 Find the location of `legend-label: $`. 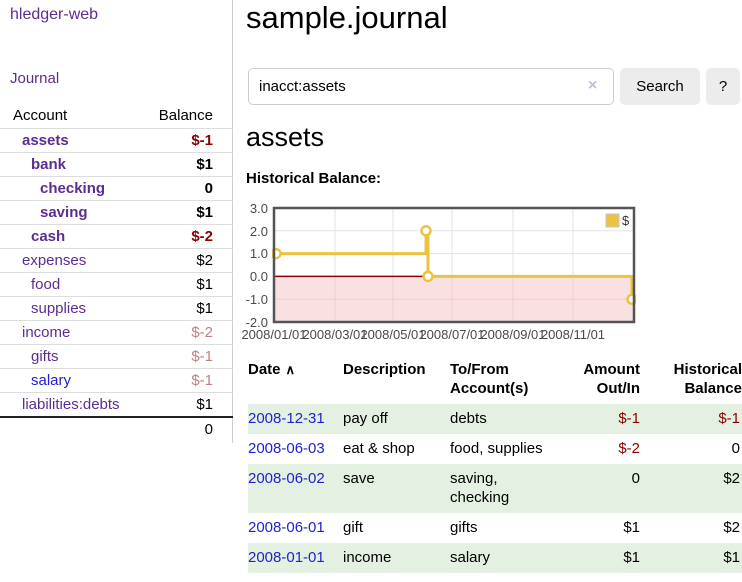

legend-label: $ is located at coordinates (626, 220).